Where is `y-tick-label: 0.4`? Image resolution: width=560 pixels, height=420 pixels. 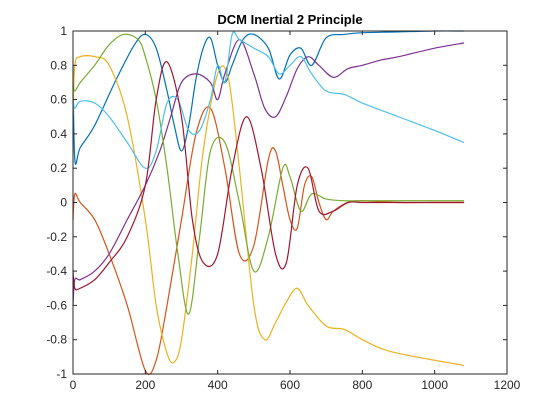 y-tick-label: 0.4 is located at coordinates (58, 134).